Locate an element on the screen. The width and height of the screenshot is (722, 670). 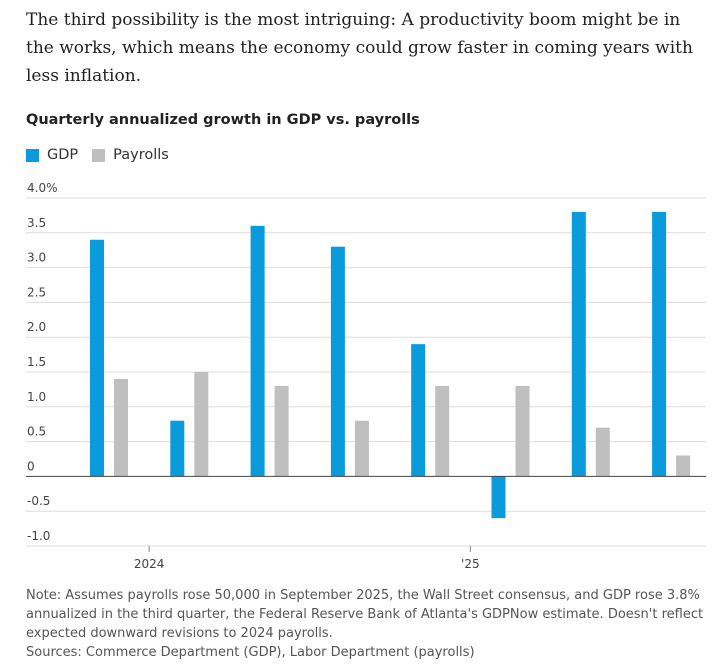
y-tick-label: 1.0 is located at coordinates (36, 397).